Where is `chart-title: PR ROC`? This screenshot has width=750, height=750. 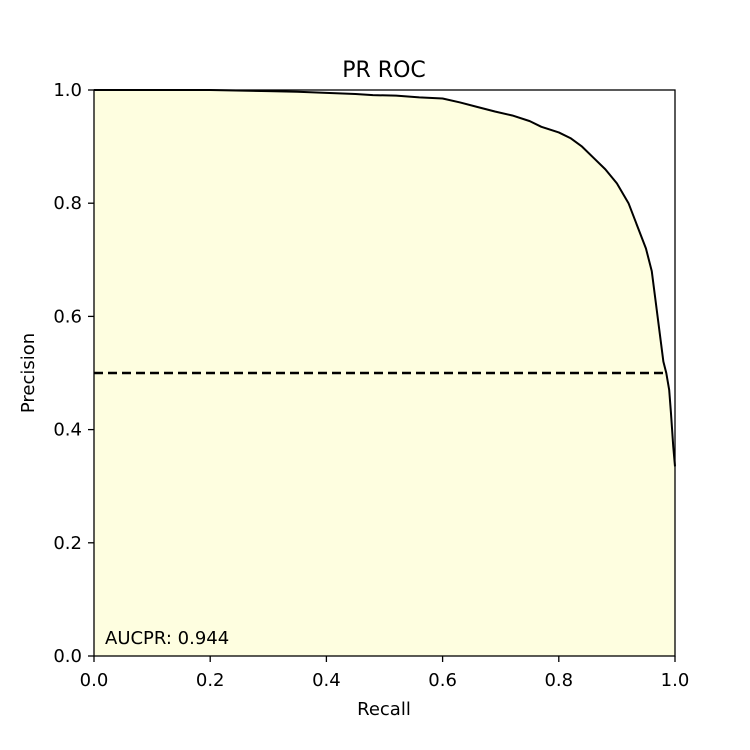 chart-title: PR ROC is located at coordinates (384, 70).